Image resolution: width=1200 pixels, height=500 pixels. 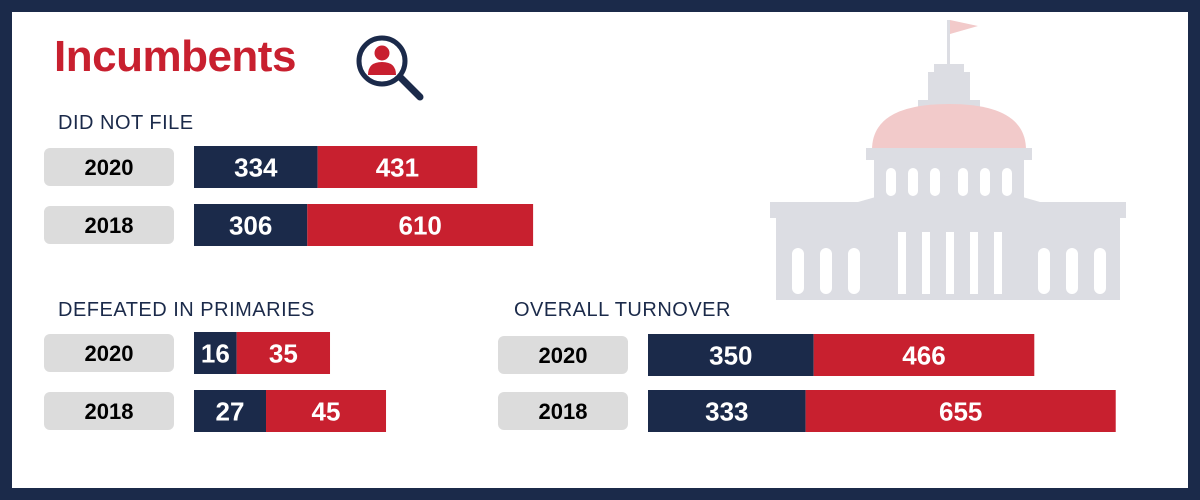 I want to click on bar-value-label: 333, so click(x=726, y=411).